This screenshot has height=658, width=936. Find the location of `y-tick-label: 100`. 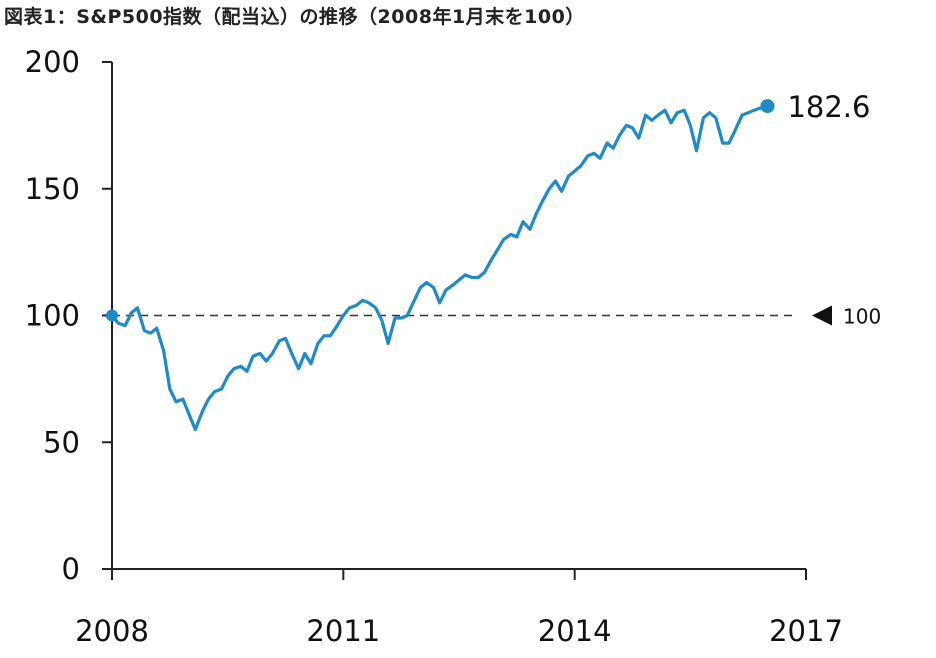

y-tick-label: 100 is located at coordinates (52, 316).